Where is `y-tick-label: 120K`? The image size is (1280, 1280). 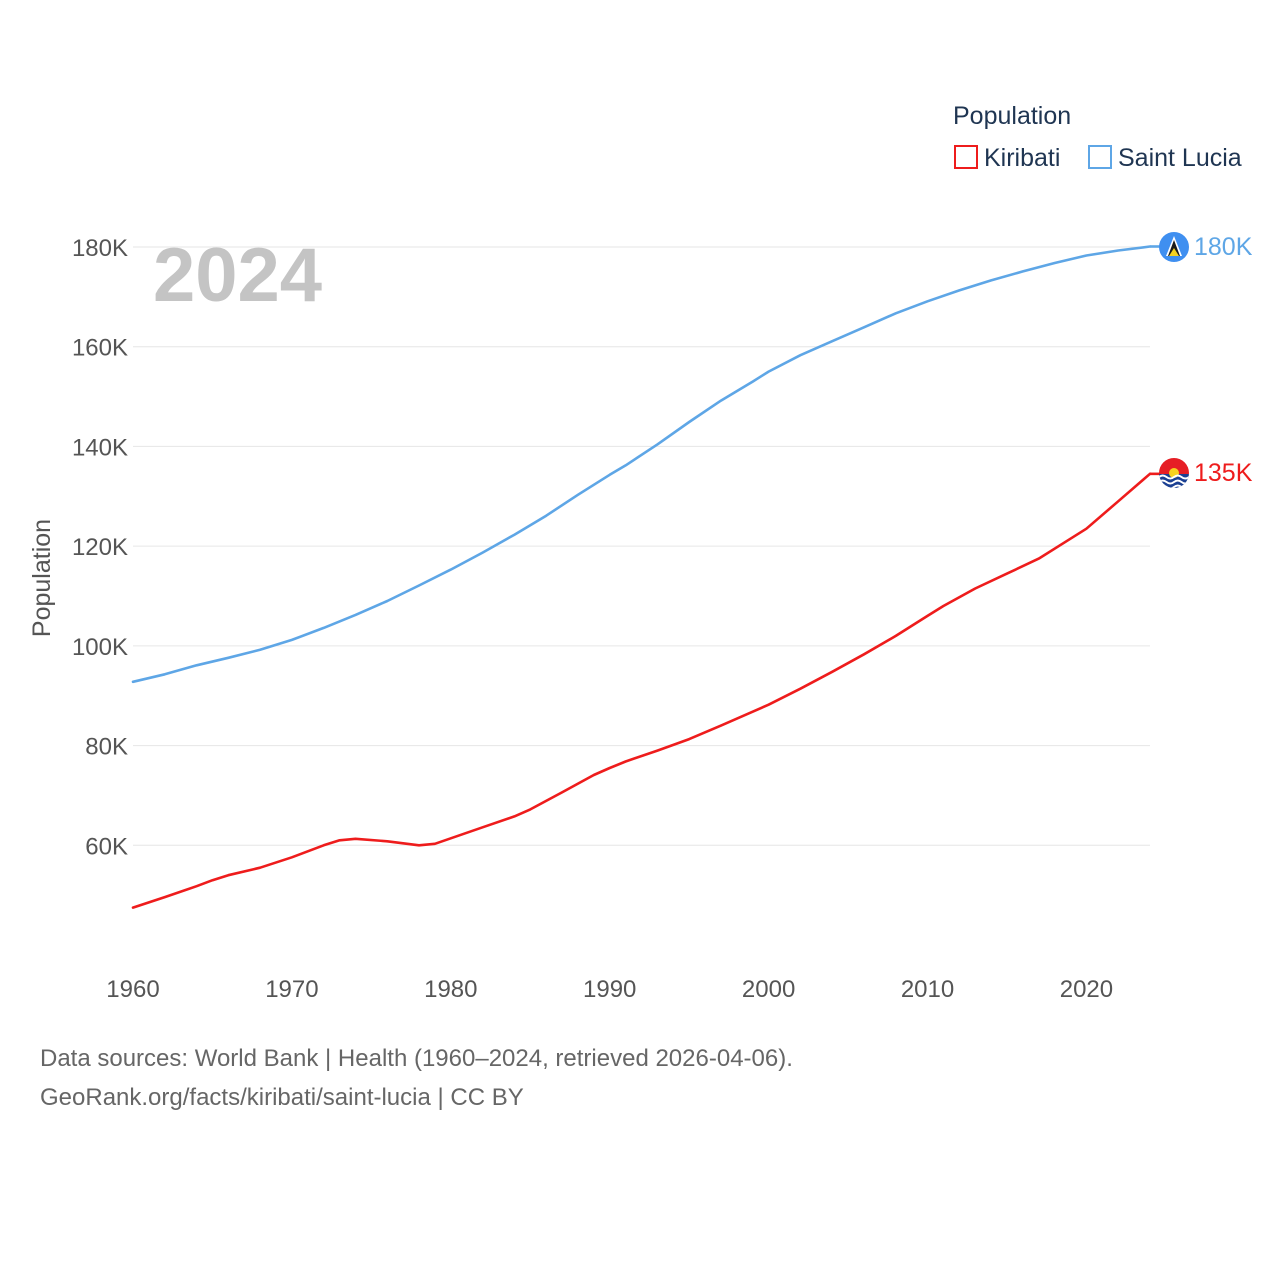
y-tick-label: 120K is located at coordinates (100, 547).